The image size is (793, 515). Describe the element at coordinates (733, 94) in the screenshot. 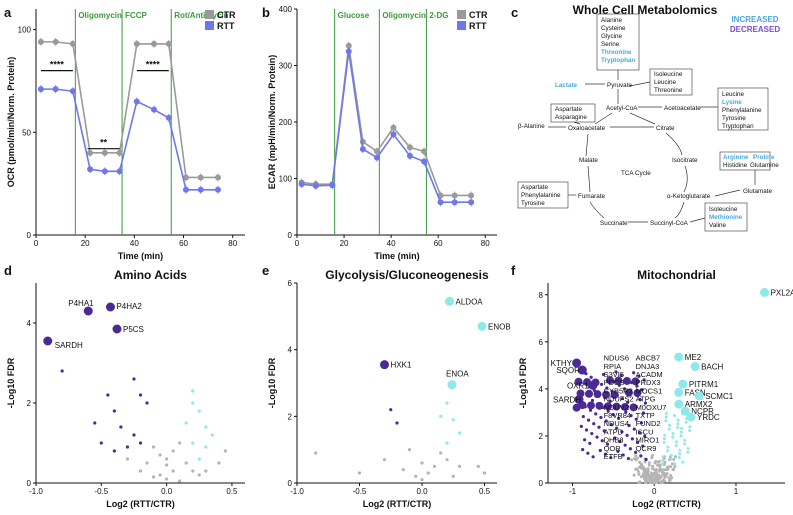

I see `met-leucine2: Leucine` at that location.